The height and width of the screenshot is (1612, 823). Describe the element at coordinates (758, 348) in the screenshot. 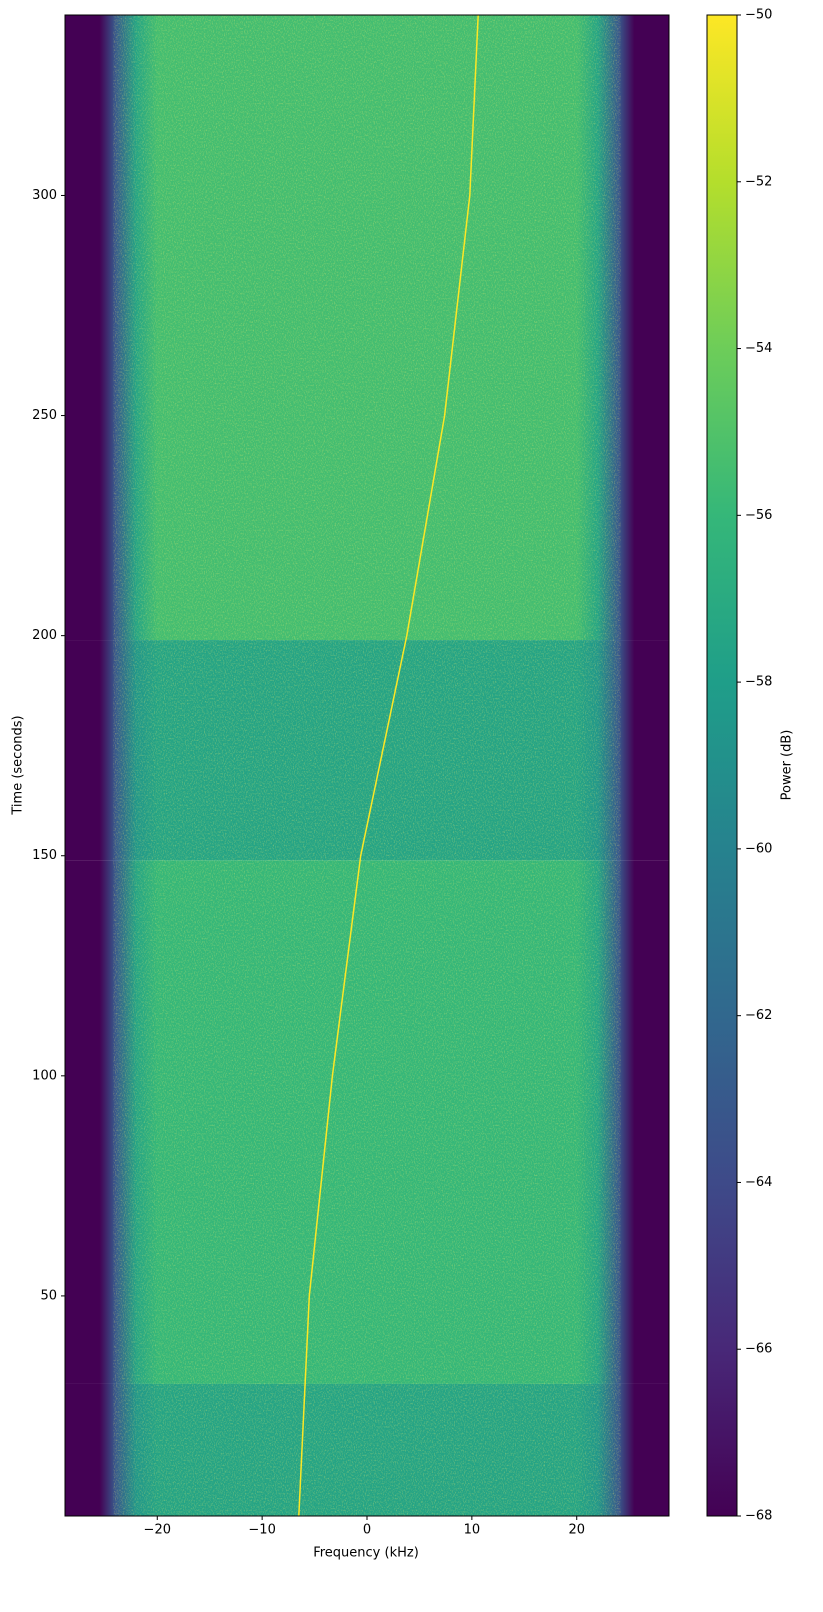

I see `colorbar-tick-label: −54` at that location.